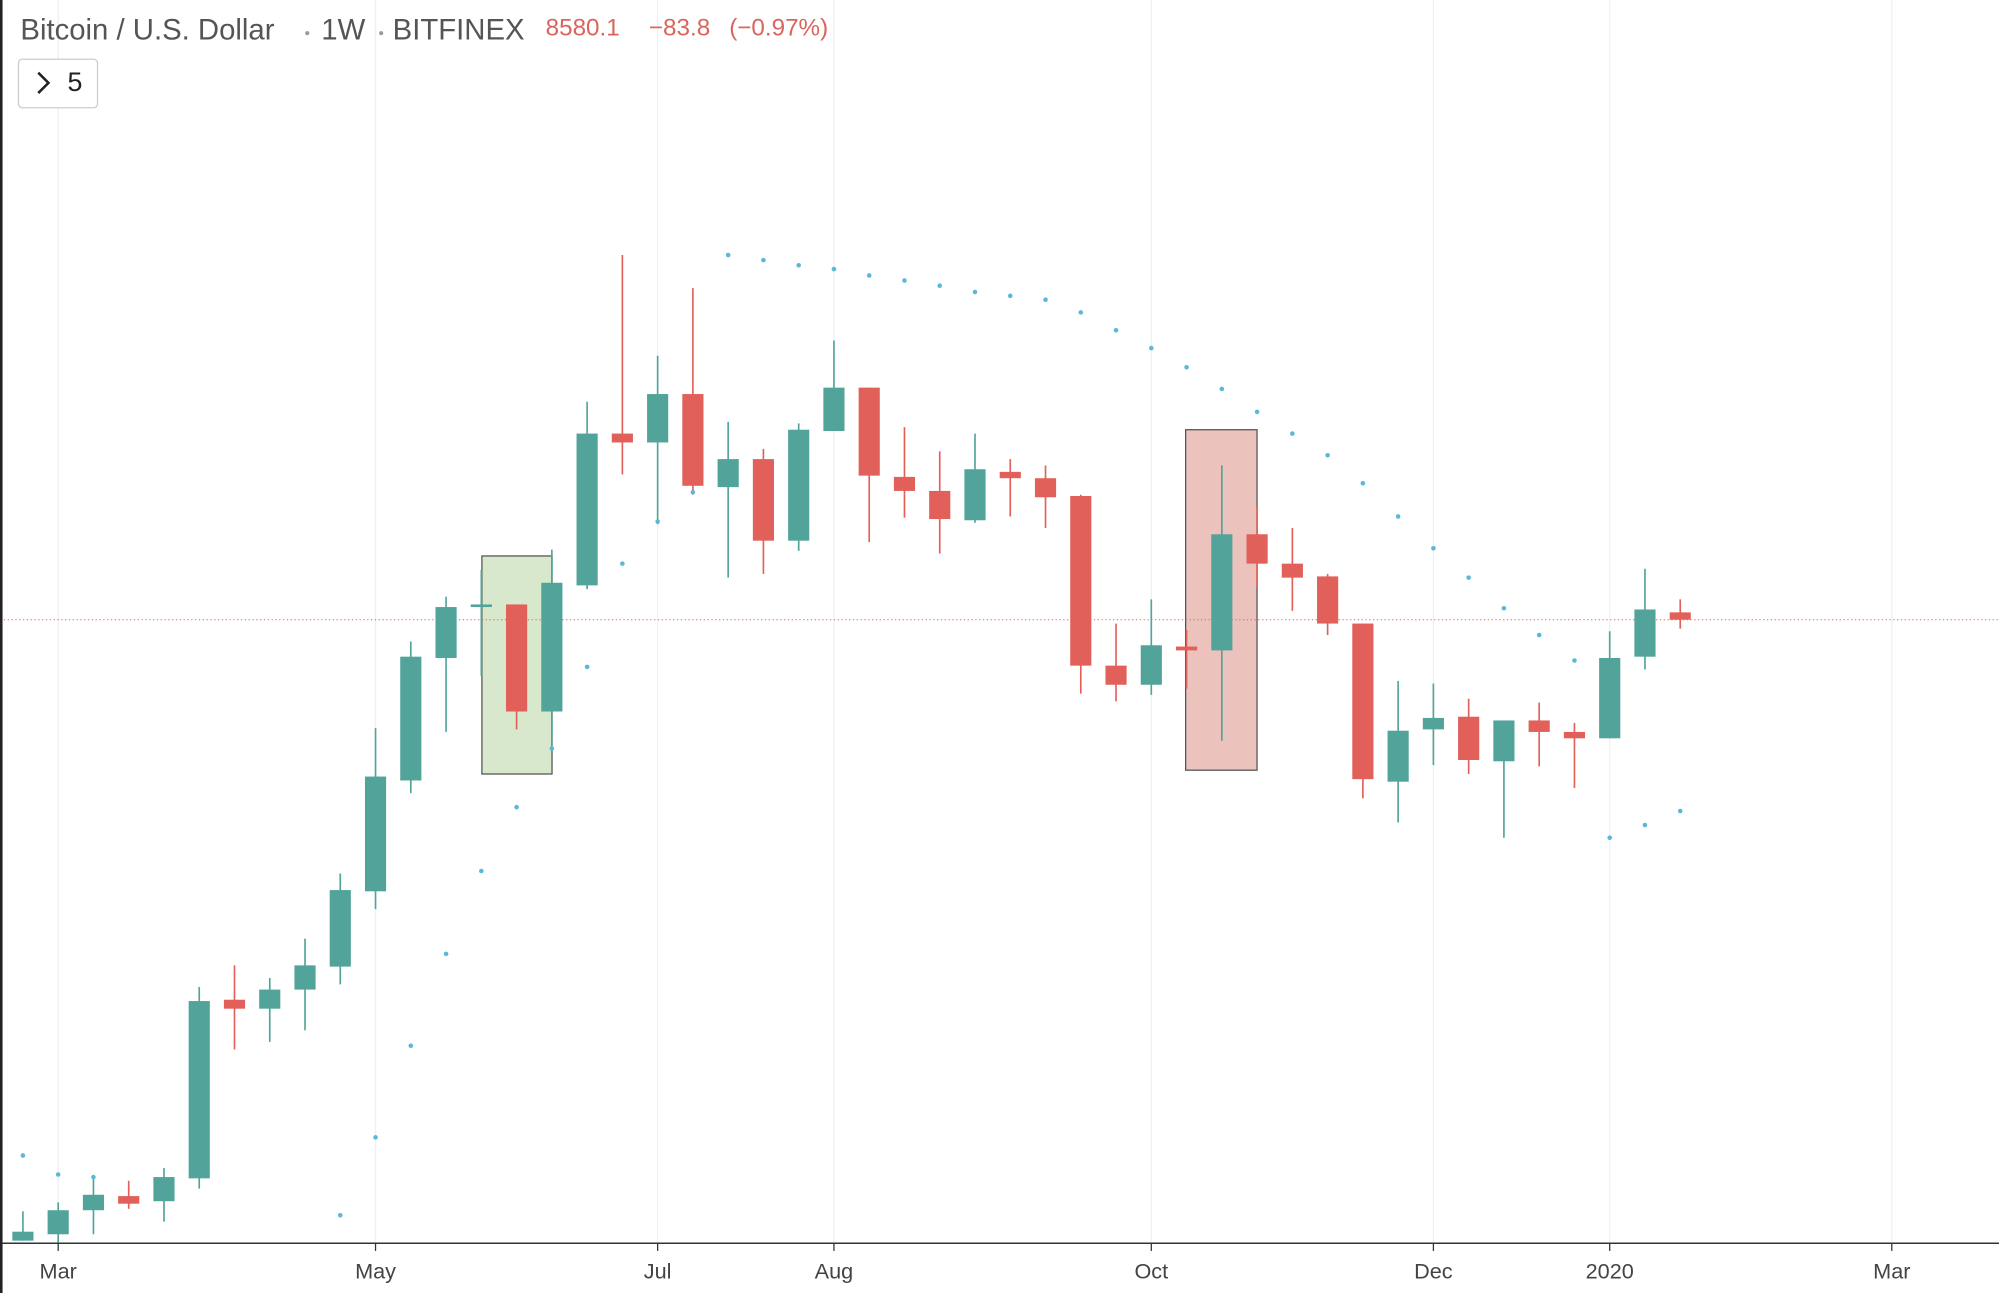 The image size is (1999, 1293). Describe the element at coordinates (1610, 1270) in the screenshot. I see `x-tick-label: 2020` at that location.